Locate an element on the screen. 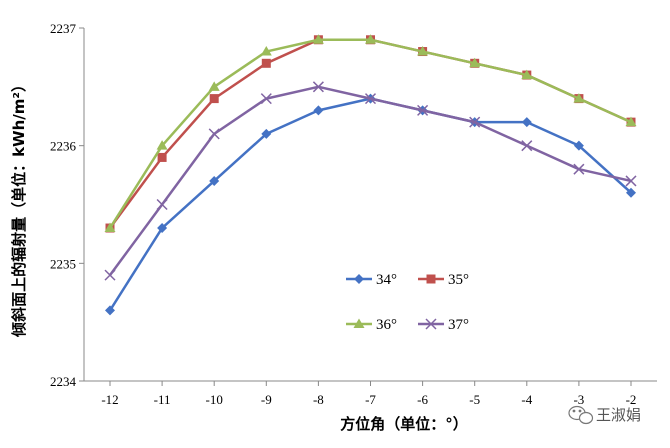 The height and width of the screenshot is (448, 670). y-tick-label: 2234 is located at coordinates (63, 381).